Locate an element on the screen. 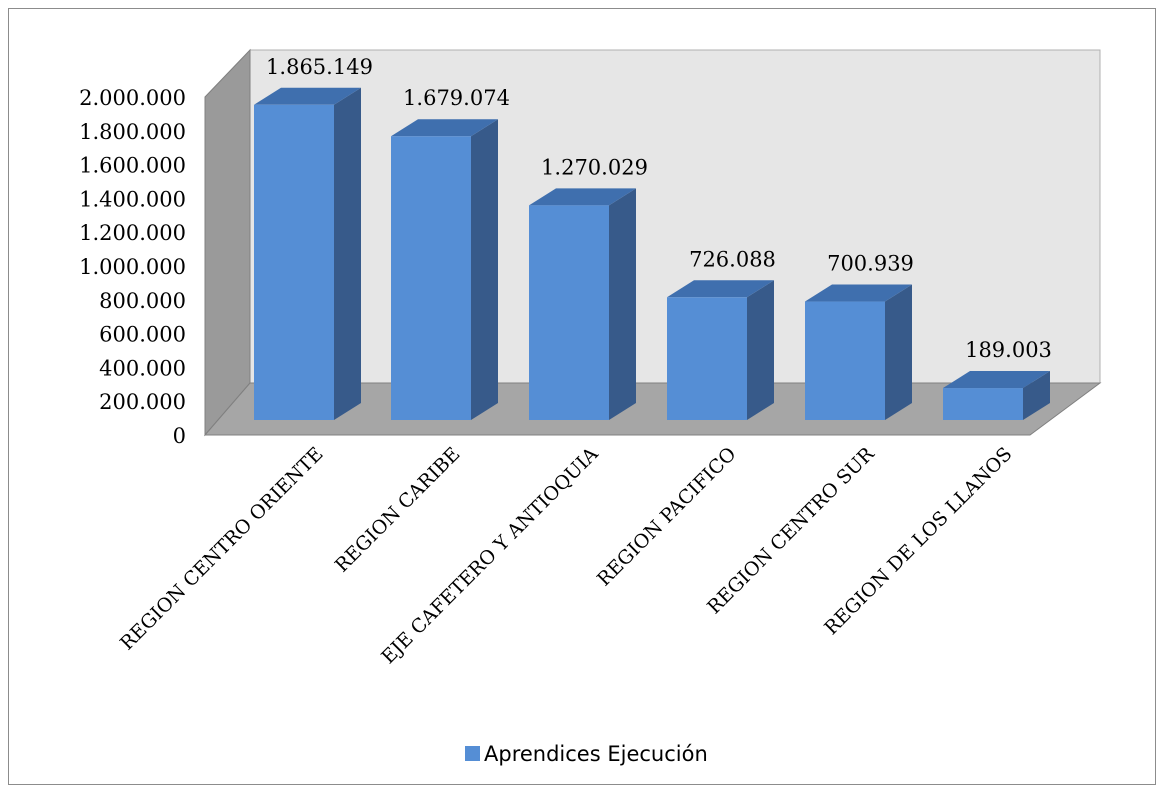  y-tick-label: 1.000.000 is located at coordinates (132, 267).